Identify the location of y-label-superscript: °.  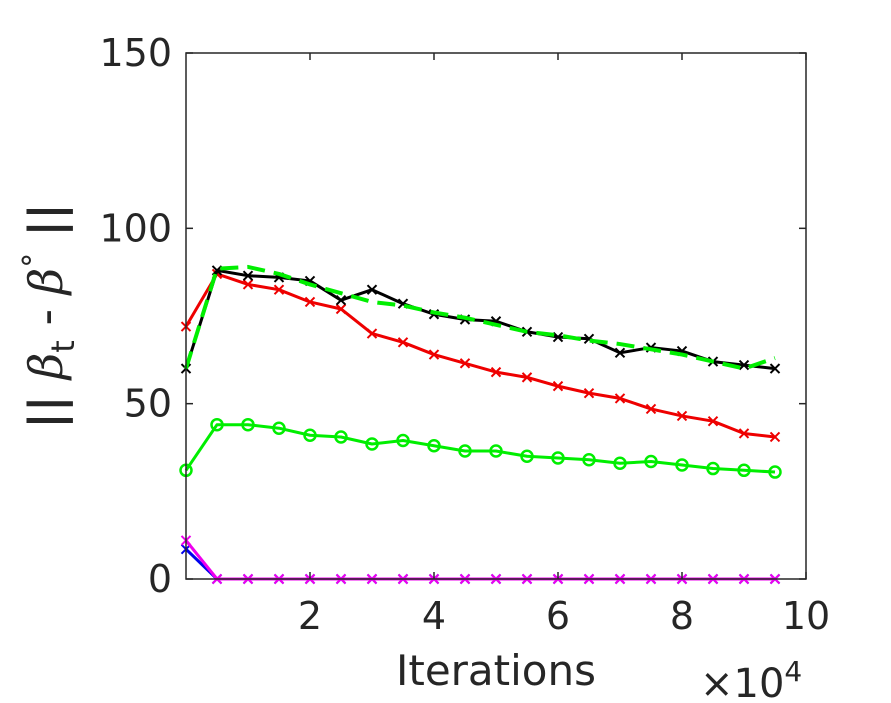
(34, 260).